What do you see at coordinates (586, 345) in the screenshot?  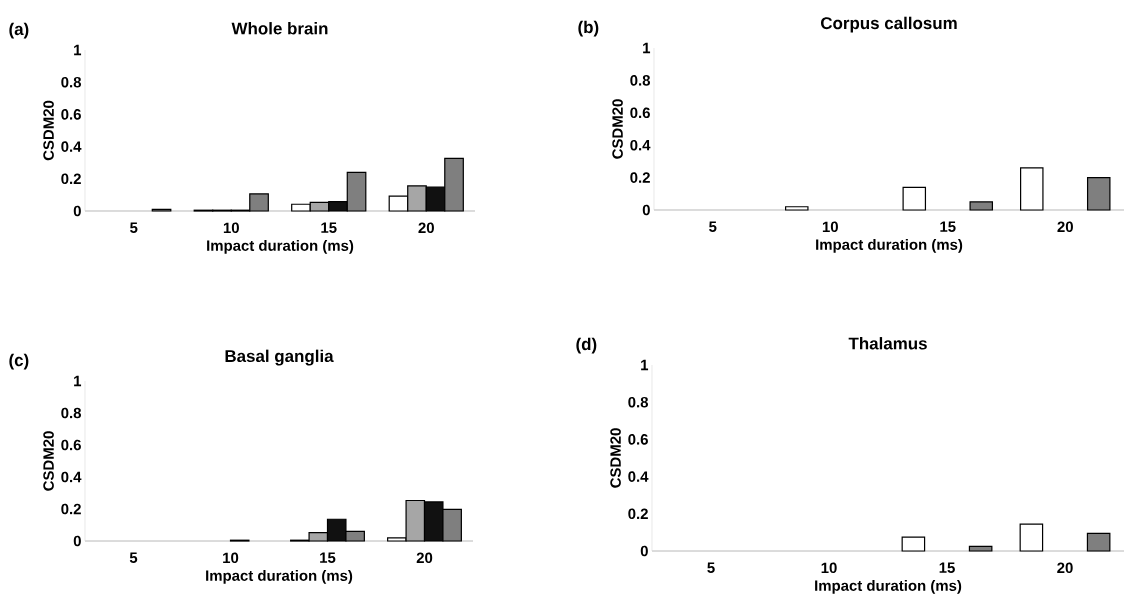 I see `text: (d)` at bounding box center [586, 345].